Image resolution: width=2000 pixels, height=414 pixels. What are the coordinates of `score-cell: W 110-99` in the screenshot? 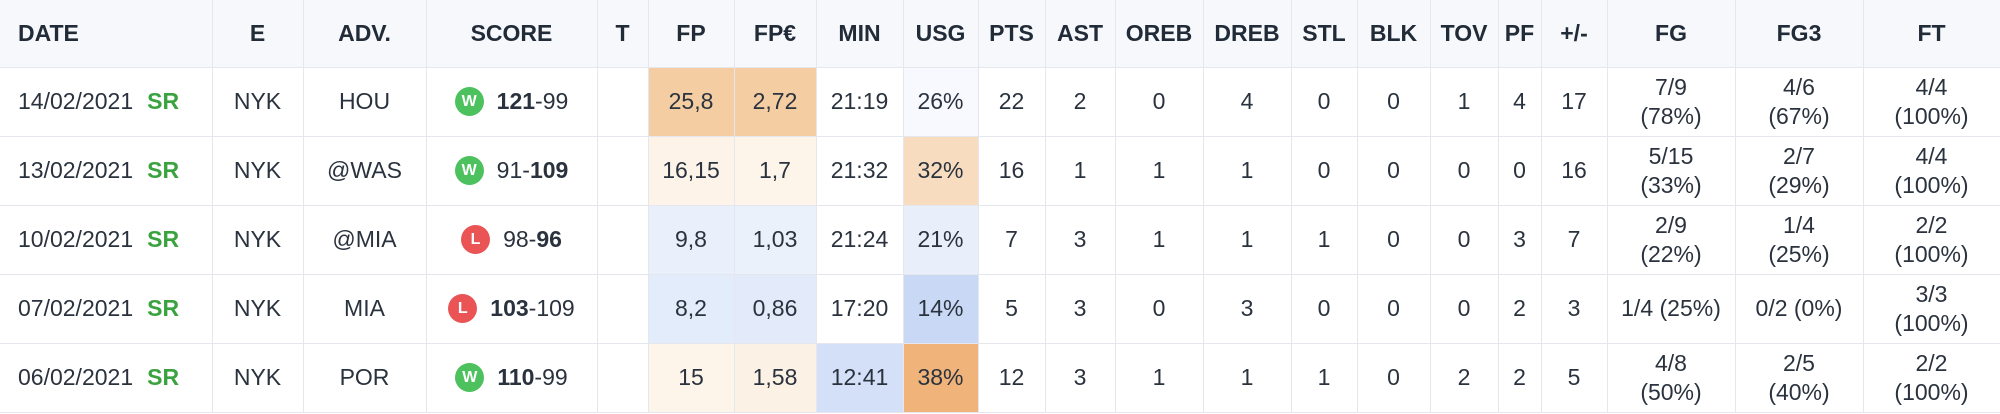 It's located at (512, 378).